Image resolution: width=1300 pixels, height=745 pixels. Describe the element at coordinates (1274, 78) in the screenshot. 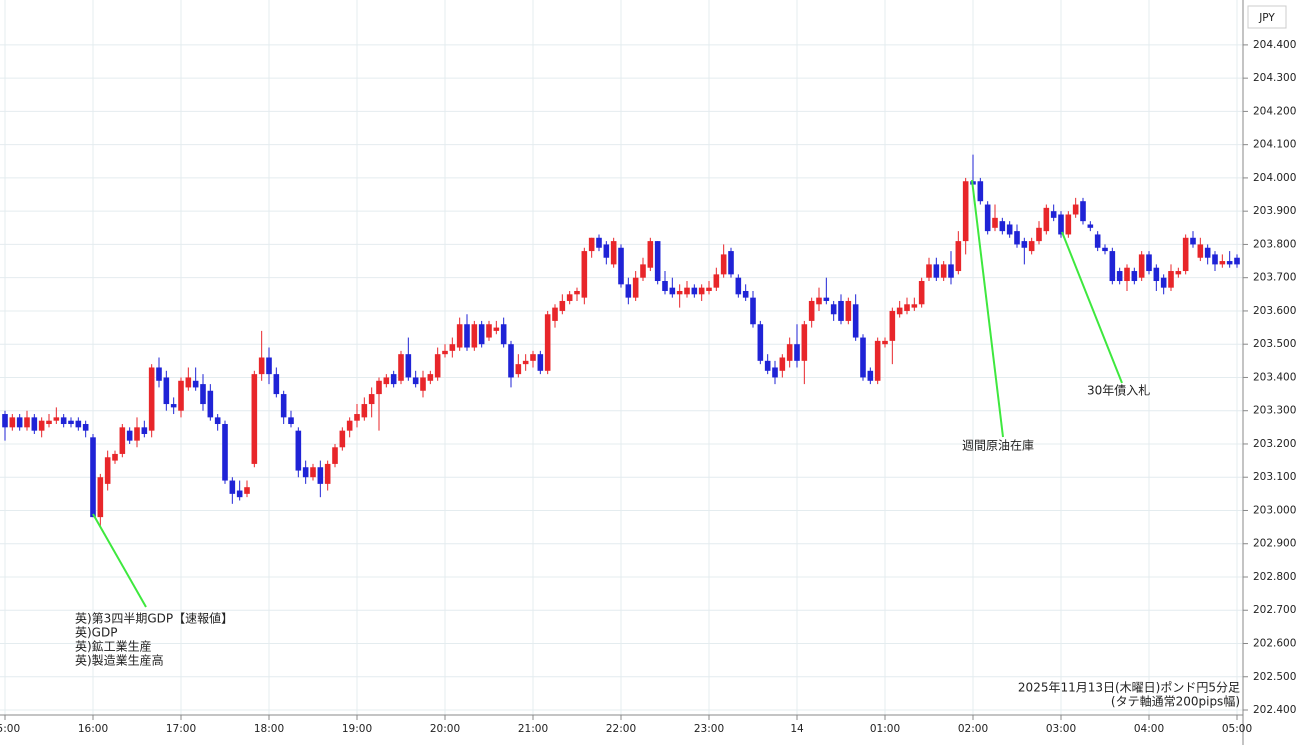

I see `y-tick-label: 204.300` at that location.